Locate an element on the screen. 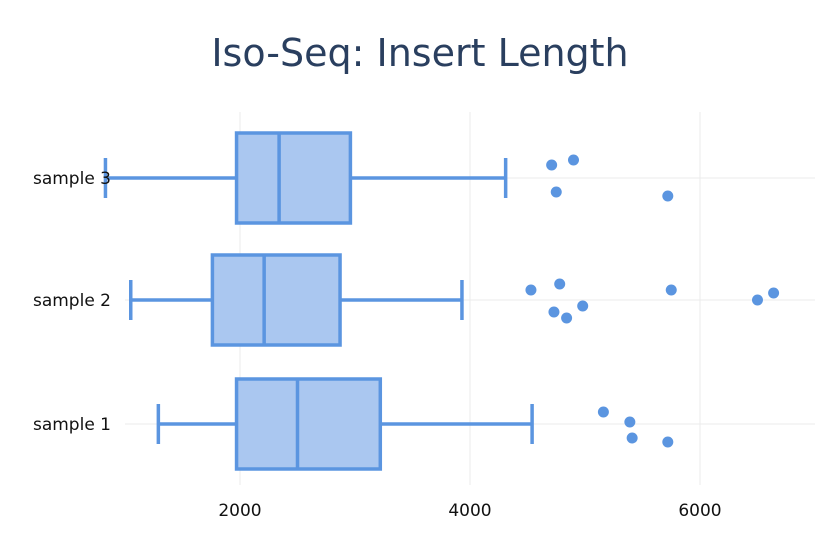  x-axis-ticks: 2000 4000 6000 is located at coordinates (469, 511).